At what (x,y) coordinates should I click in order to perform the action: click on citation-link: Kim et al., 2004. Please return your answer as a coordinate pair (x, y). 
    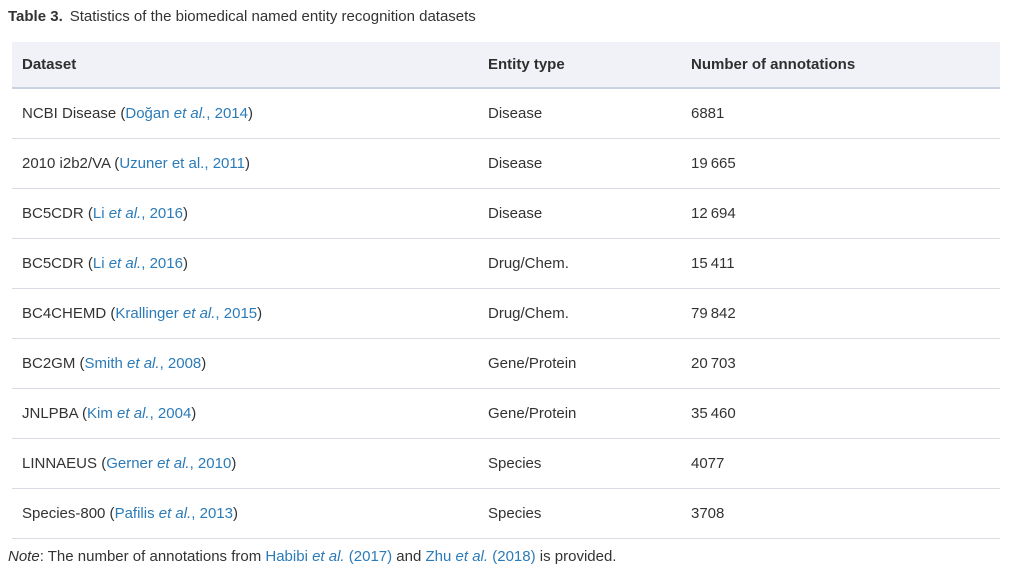
    Looking at the image, I should click on (139, 413).